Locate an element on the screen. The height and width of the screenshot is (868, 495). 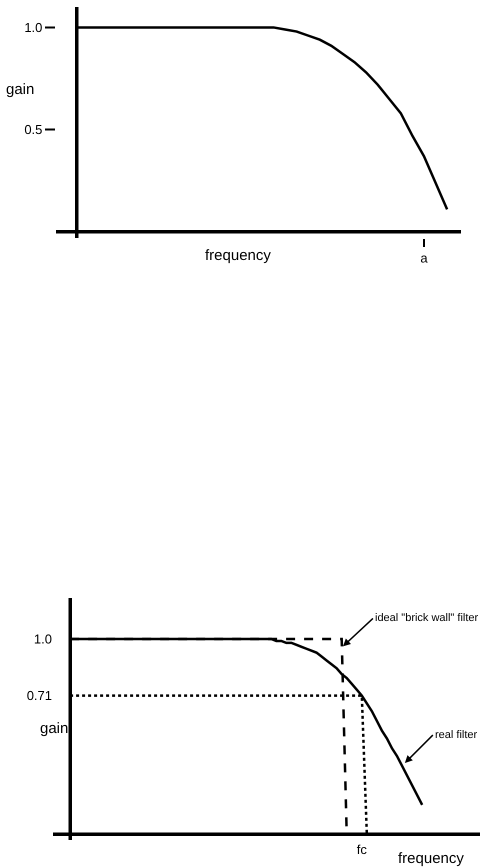
text: real filter is located at coordinates (456, 735).